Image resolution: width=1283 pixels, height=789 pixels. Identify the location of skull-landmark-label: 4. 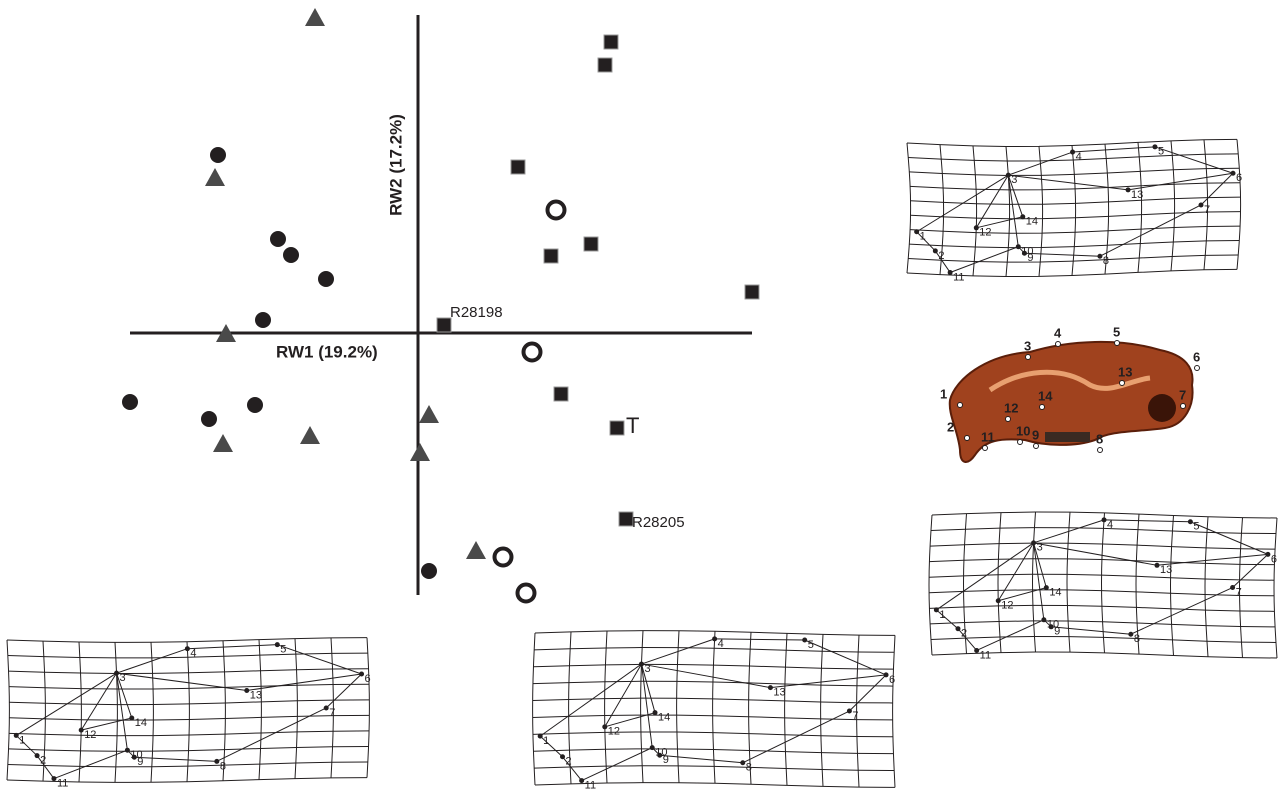
(1058, 332).